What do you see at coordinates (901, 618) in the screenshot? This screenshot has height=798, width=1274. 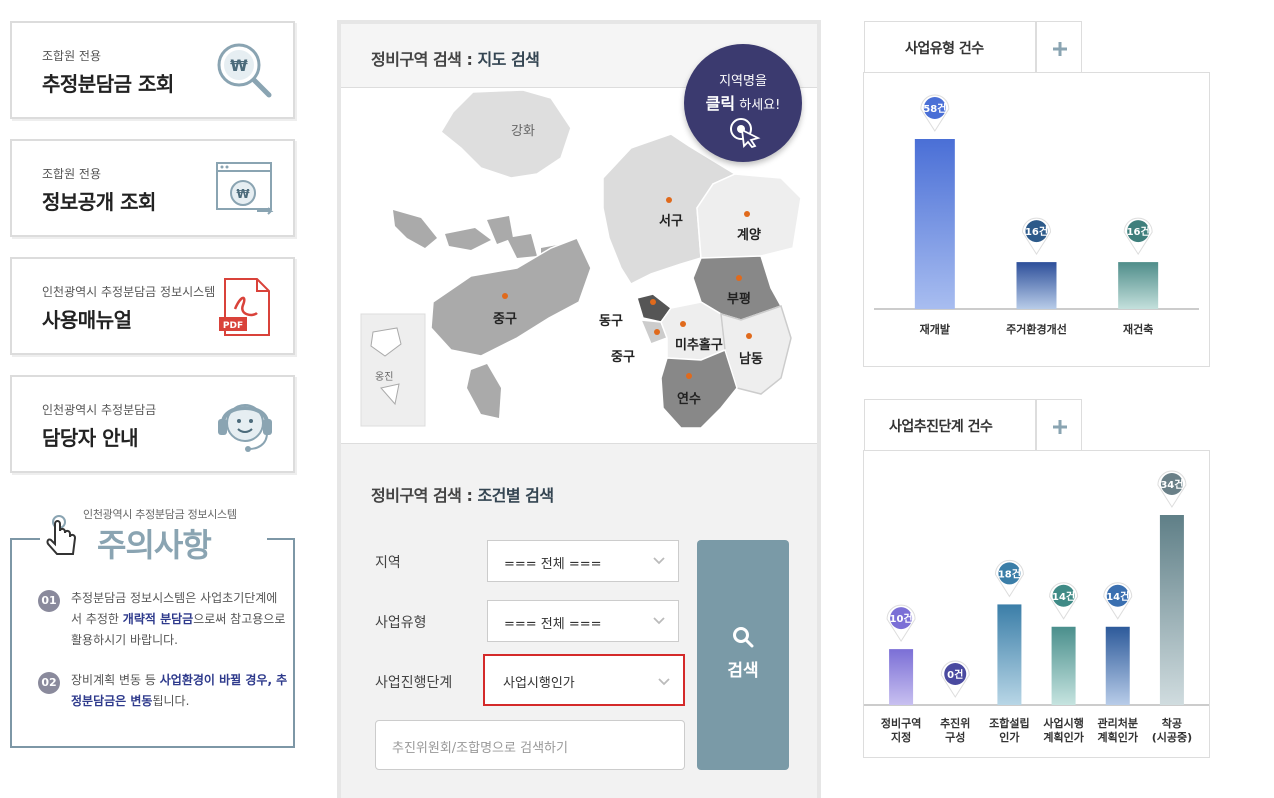 I see `chart-value-label: 10건` at bounding box center [901, 618].